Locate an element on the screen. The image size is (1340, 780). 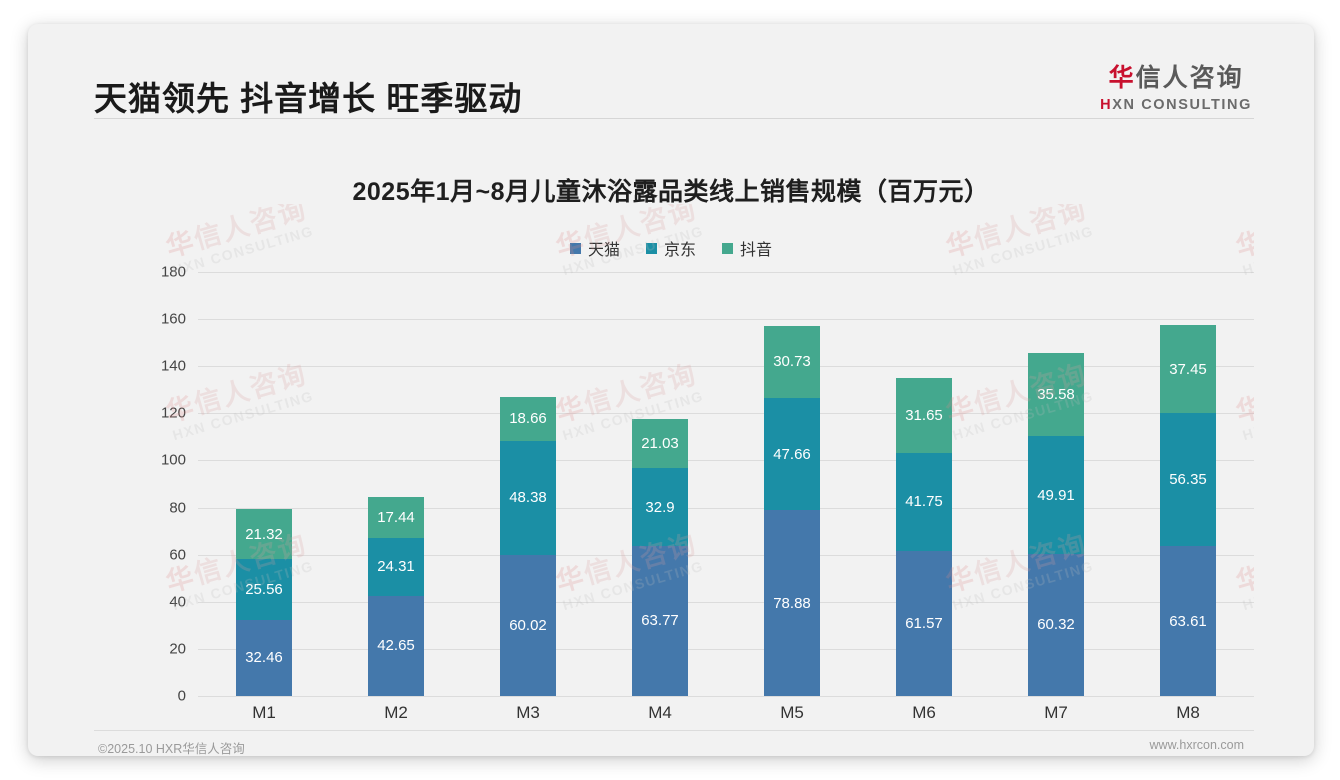
bar-segment-京东: 47.66 is located at coordinates (792, 454).